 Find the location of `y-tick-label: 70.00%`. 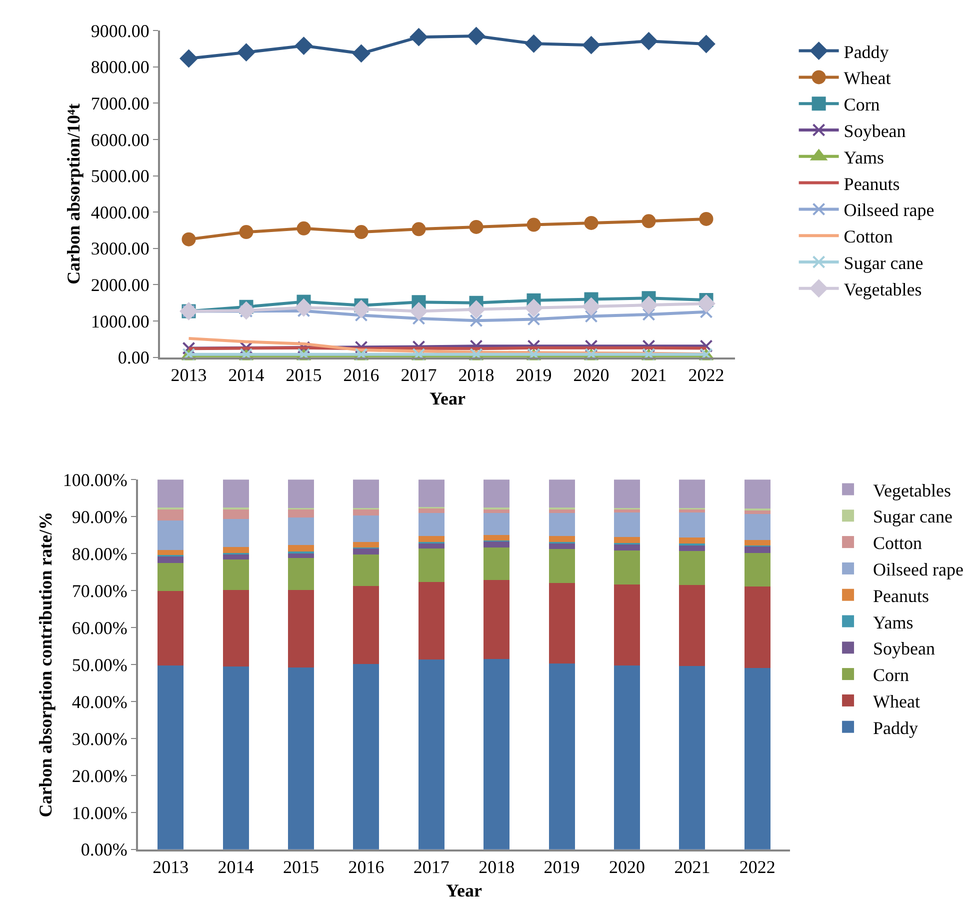

y-tick-label: 70.00% is located at coordinates (100, 590).